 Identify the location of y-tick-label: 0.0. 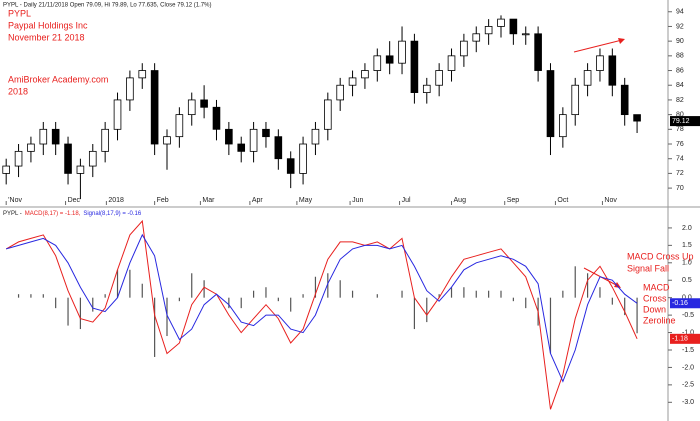
(687, 298).